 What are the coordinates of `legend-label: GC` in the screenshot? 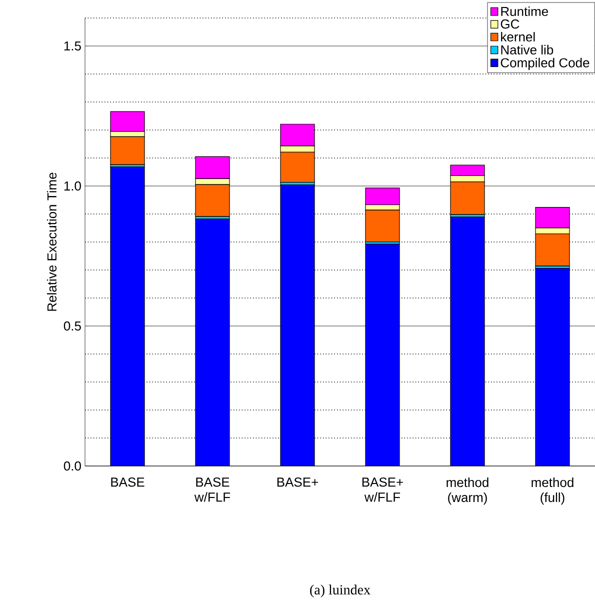 It's located at (510, 24).